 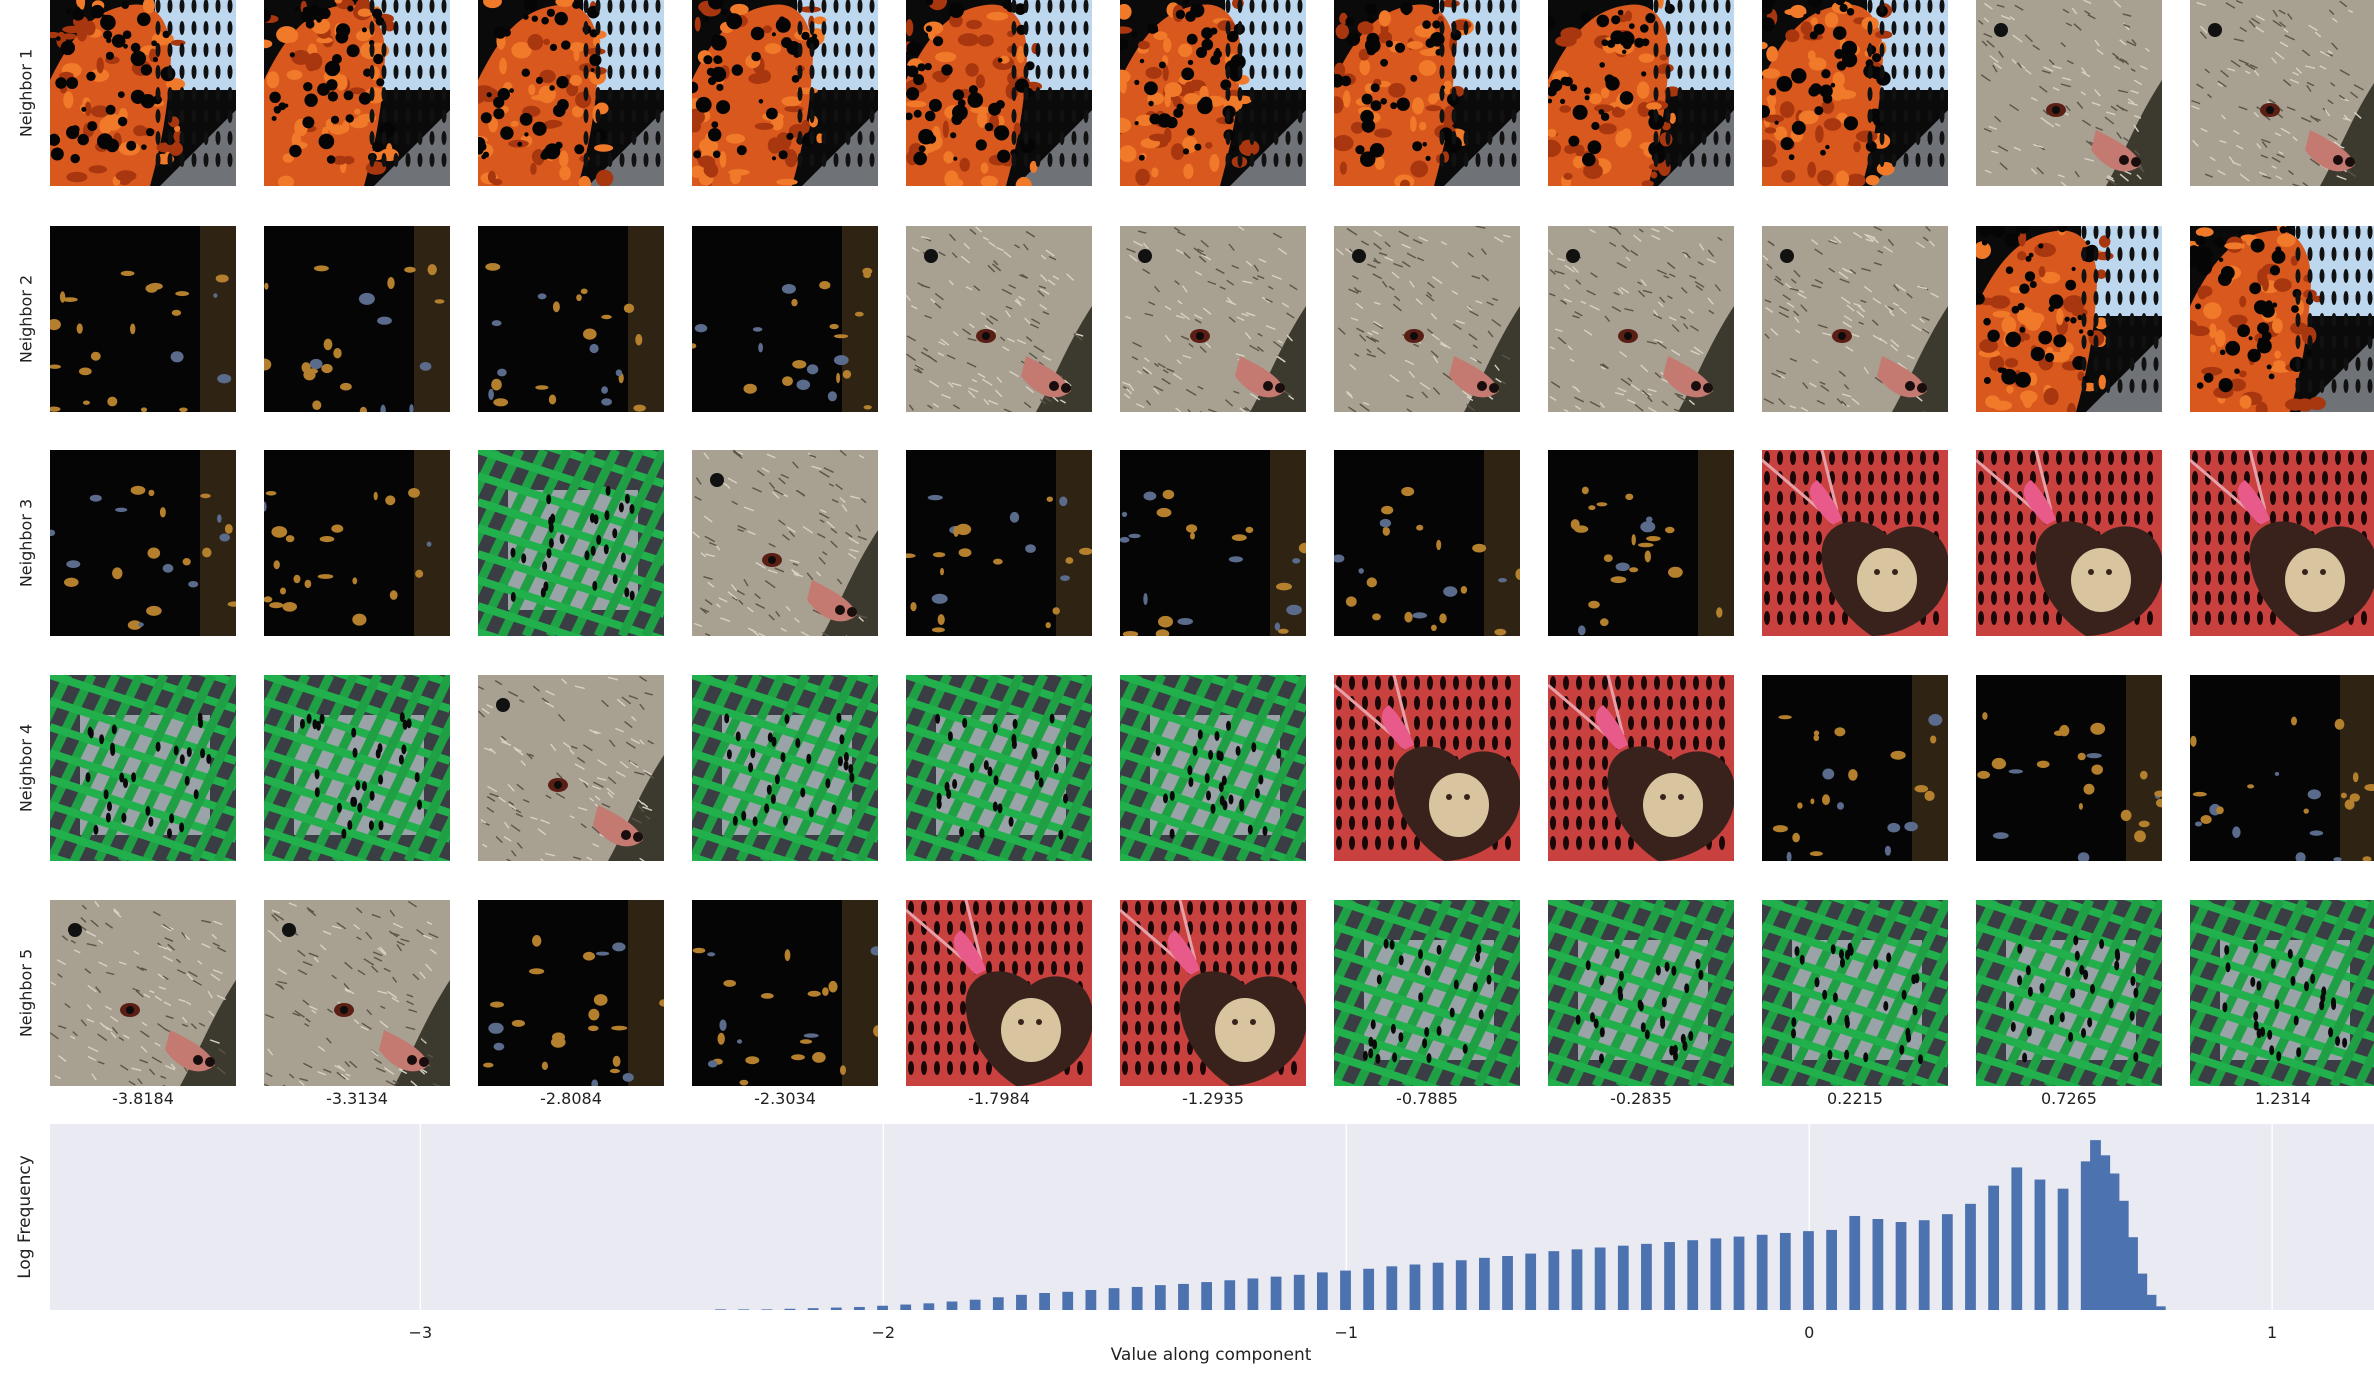 What do you see at coordinates (1343, 1332) in the screenshot?
I see `histogram-x-ticks: −3 −2 −1 0 1` at bounding box center [1343, 1332].